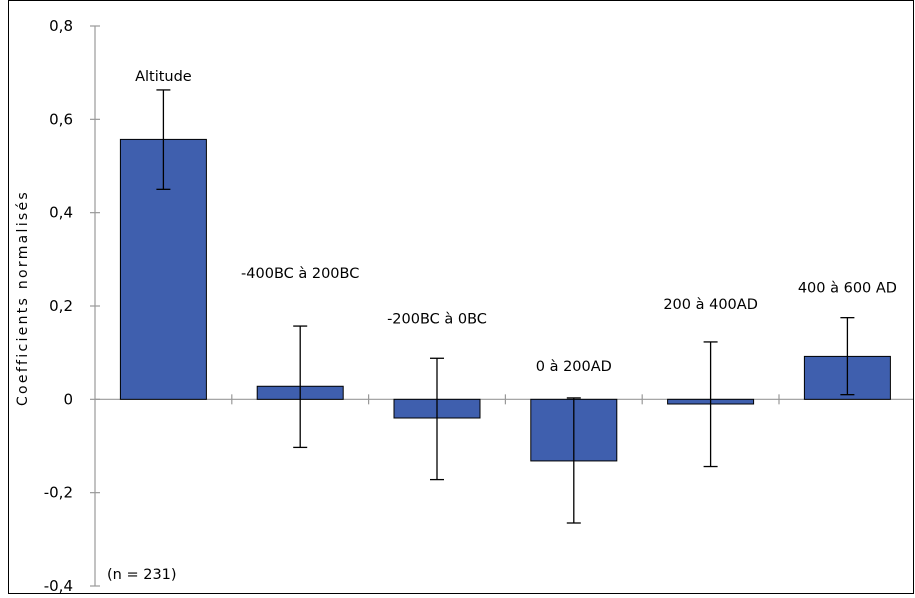 The image size is (915, 598). What do you see at coordinates (504, 399) in the screenshot?
I see `x-axis` at bounding box center [504, 399].